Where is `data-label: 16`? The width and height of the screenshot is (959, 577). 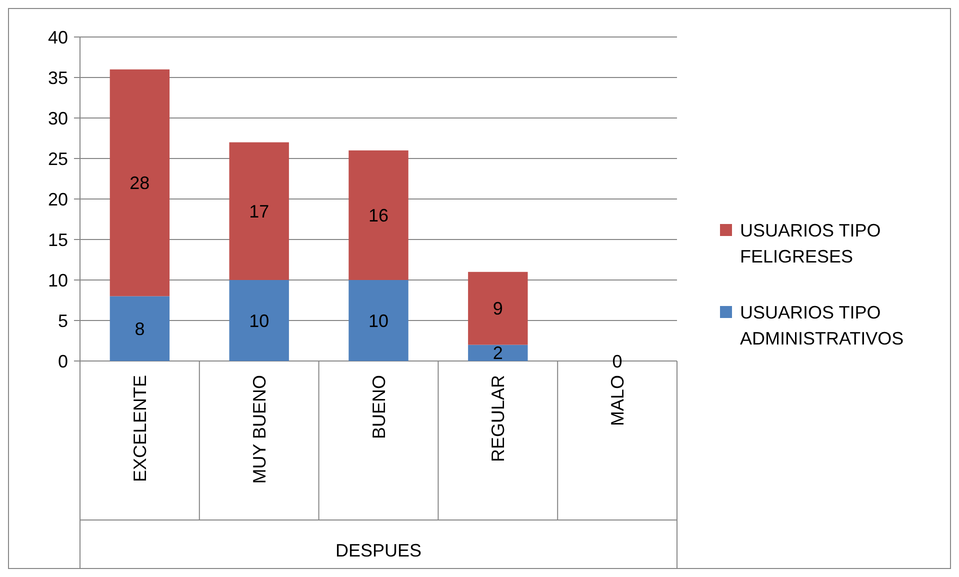 data-label: 16 is located at coordinates (378, 216).